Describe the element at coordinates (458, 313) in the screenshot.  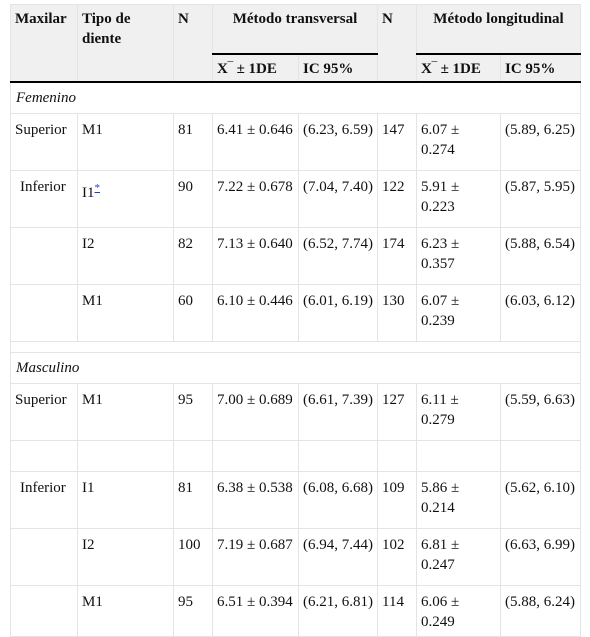
I see `cell-mean-longitudinal: 6.07 ± 0.239` at that location.